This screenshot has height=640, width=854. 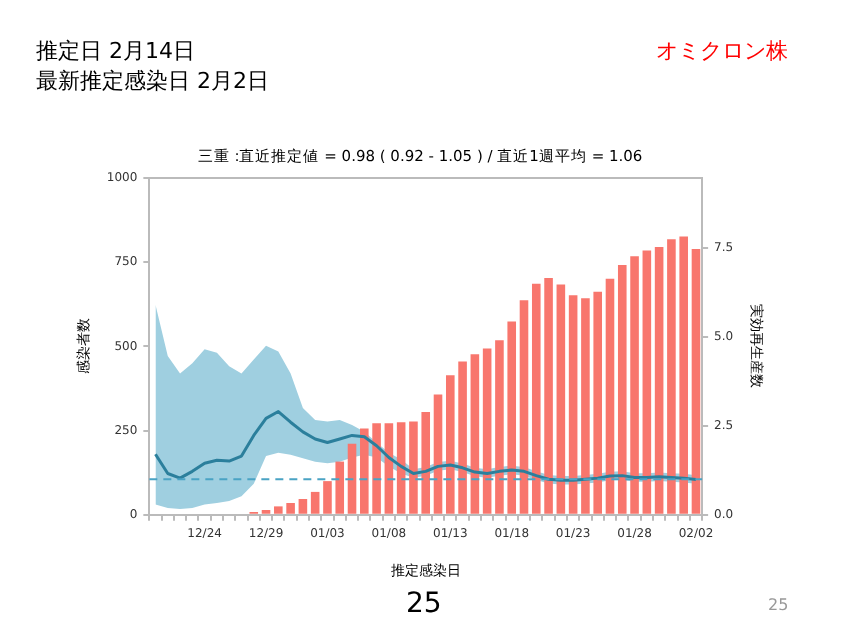 I want to click on text: 最新推定感染日 2月2日, so click(x=152, y=81).